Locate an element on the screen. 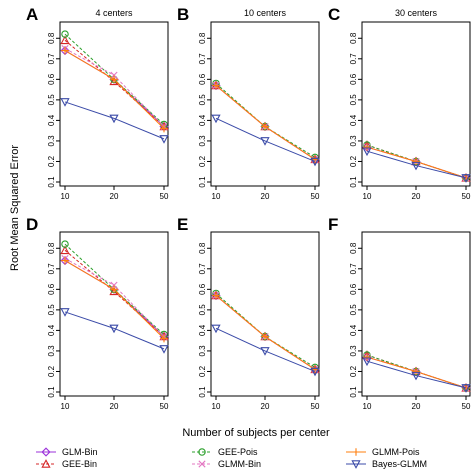 This screenshot has width=474, height=474. x-tick-label: 20 is located at coordinates (114, 406).